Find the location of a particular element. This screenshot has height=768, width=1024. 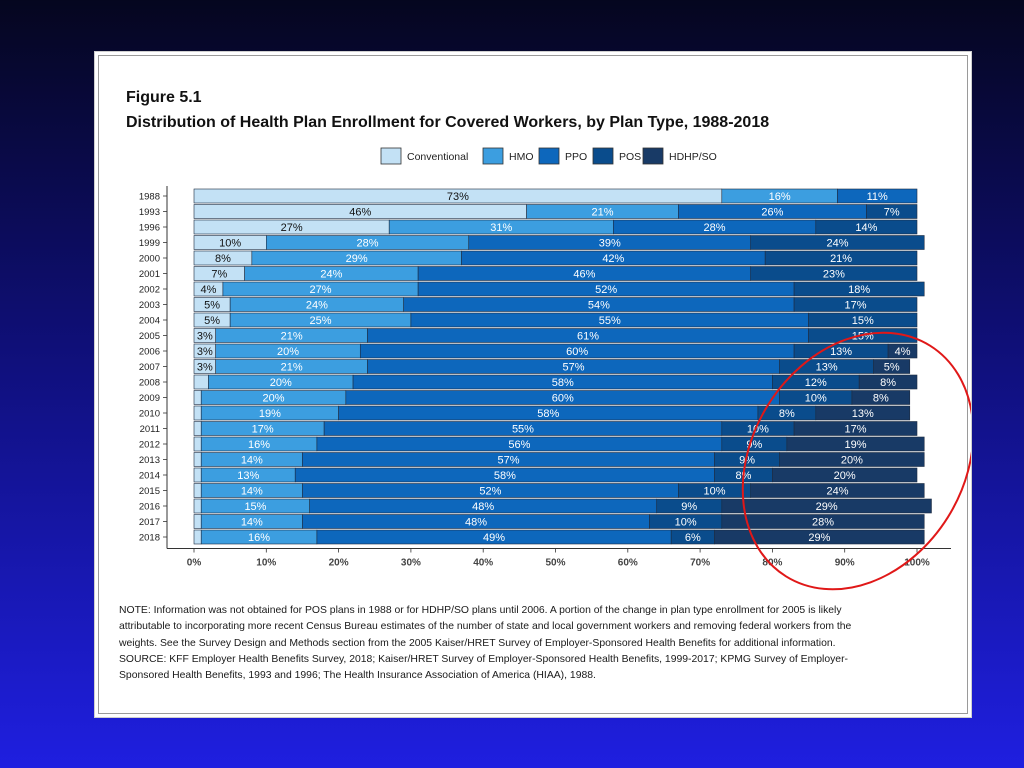

data-label: 18% is located at coordinates (859, 290).